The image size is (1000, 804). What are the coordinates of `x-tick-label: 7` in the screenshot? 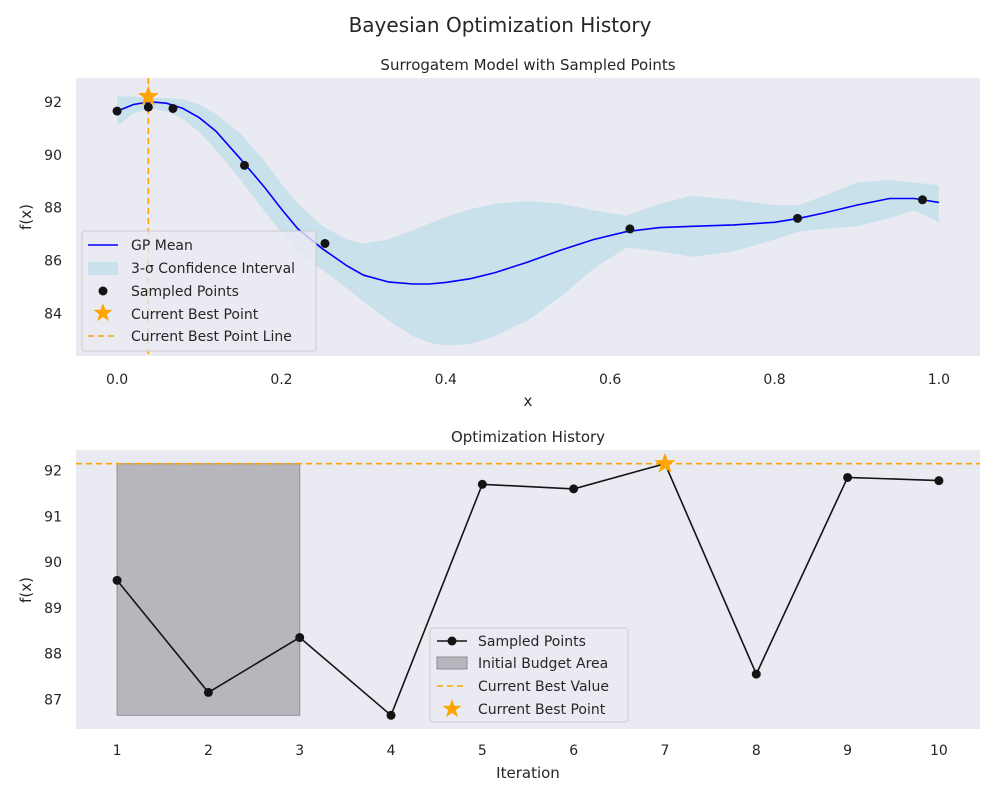 It's located at (665, 751).